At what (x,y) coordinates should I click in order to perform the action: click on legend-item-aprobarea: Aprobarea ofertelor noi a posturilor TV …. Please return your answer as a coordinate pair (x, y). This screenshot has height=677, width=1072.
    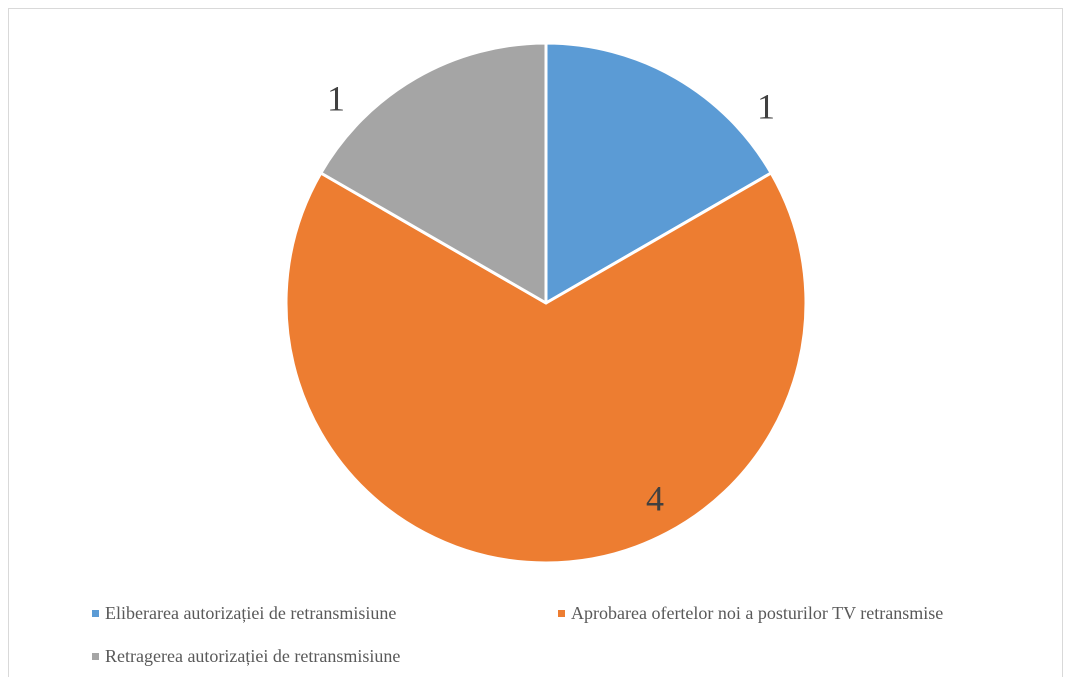
    Looking at the image, I should click on (750, 613).